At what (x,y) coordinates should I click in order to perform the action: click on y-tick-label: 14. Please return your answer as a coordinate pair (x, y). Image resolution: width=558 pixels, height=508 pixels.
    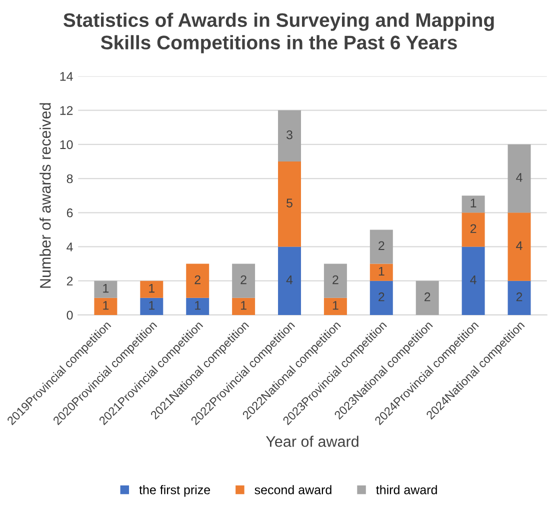
    Looking at the image, I should click on (66, 76).